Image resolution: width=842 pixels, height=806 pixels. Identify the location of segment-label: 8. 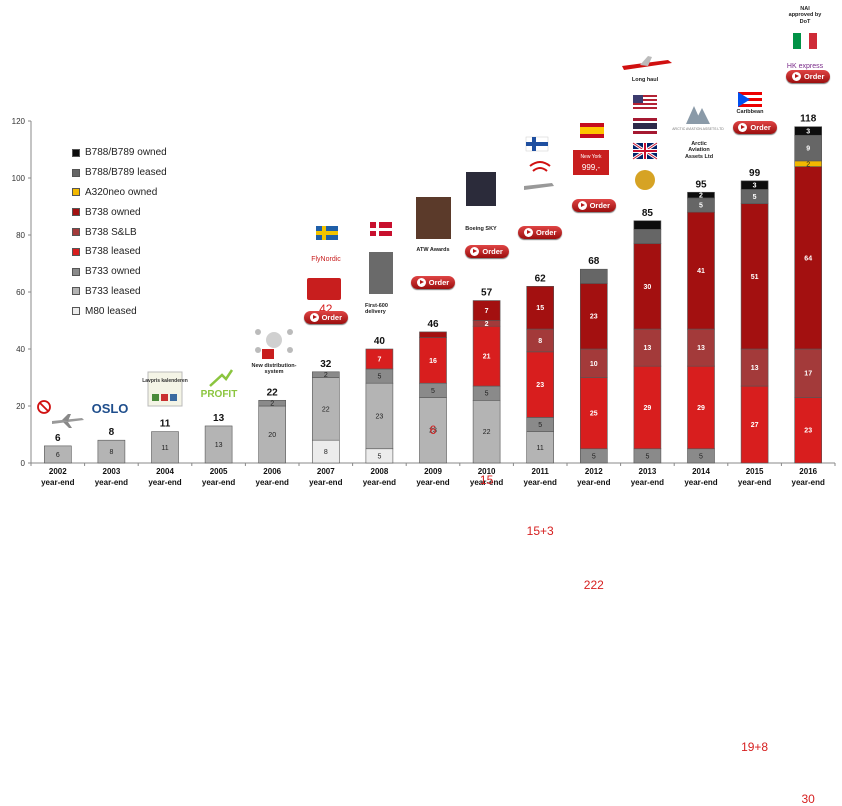
(111, 452).